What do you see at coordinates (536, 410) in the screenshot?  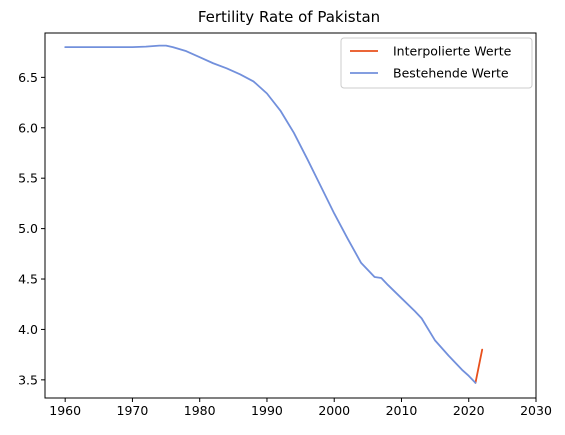 I see `x-tick-label: 2030` at bounding box center [536, 410].